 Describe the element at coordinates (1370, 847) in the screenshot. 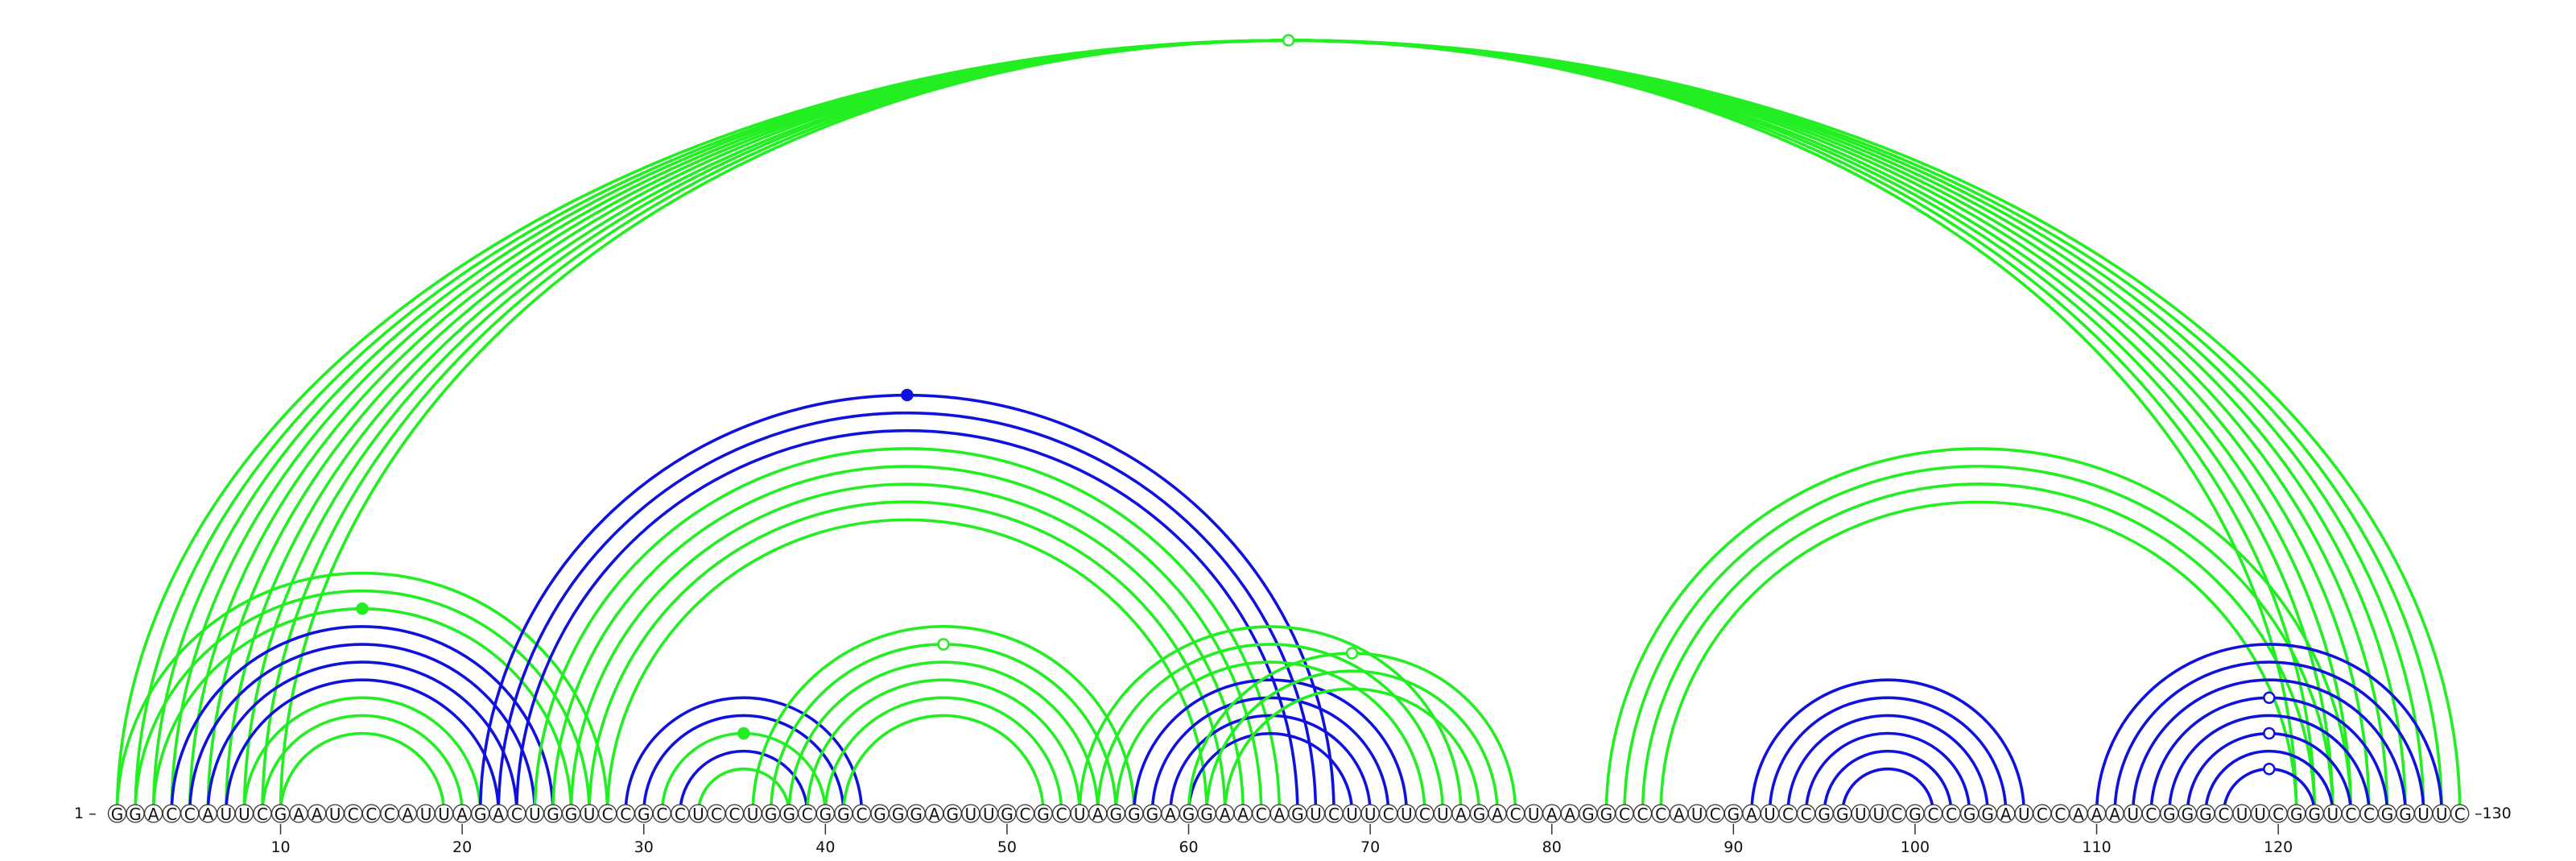

I see `axis-tick-label: 70` at that location.